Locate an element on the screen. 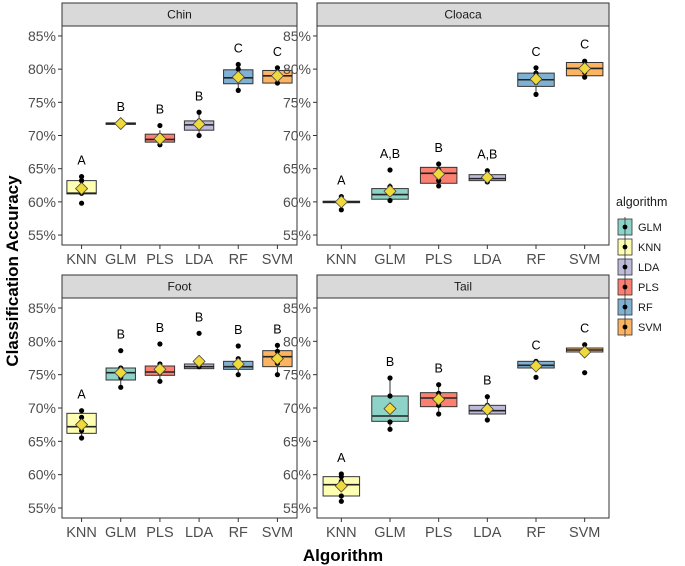  legend-item-pls: PLS is located at coordinates (638, 287).